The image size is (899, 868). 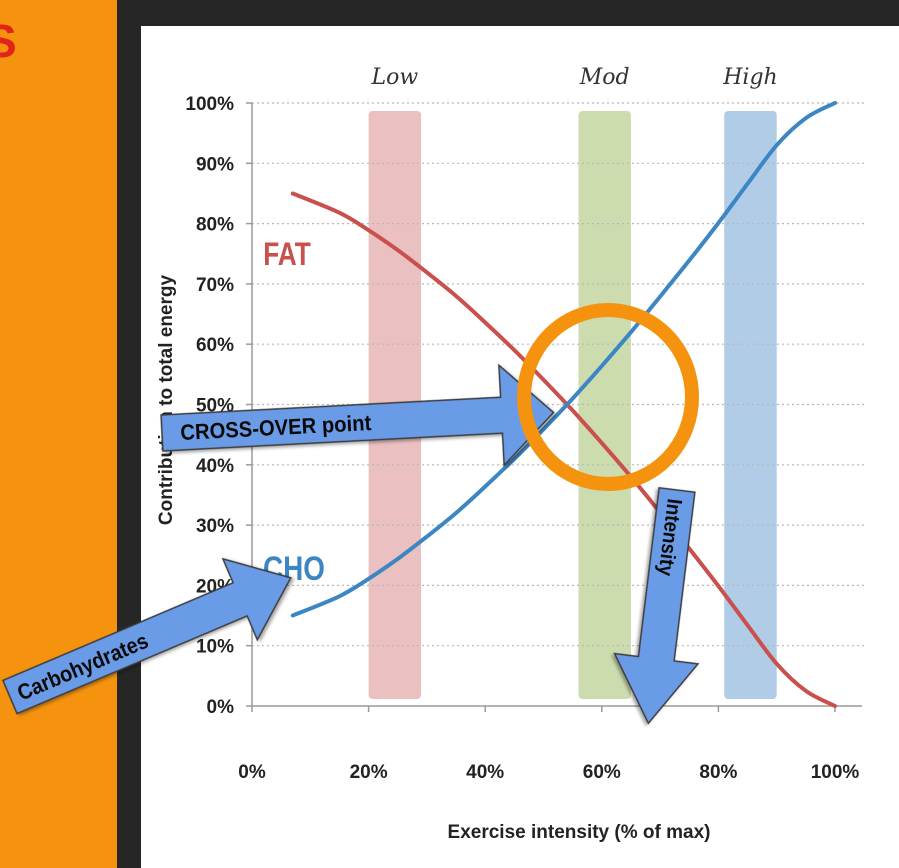 What do you see at coordinates (749, 77) in the screenshot?
I see `band-label-high: High` at bounding box center [749, 77].